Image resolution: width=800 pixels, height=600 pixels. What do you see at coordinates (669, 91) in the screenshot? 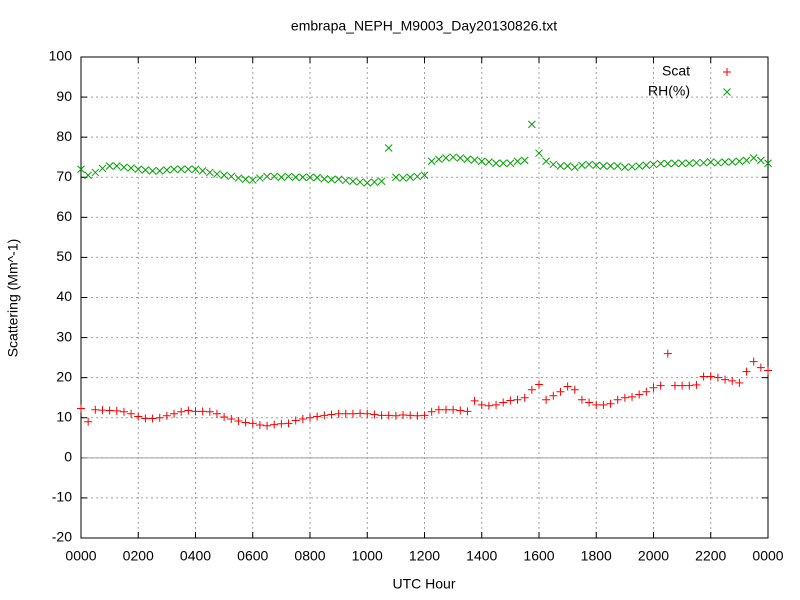
I see `legend-label: RH(%)` at bounding box center [669, 91].